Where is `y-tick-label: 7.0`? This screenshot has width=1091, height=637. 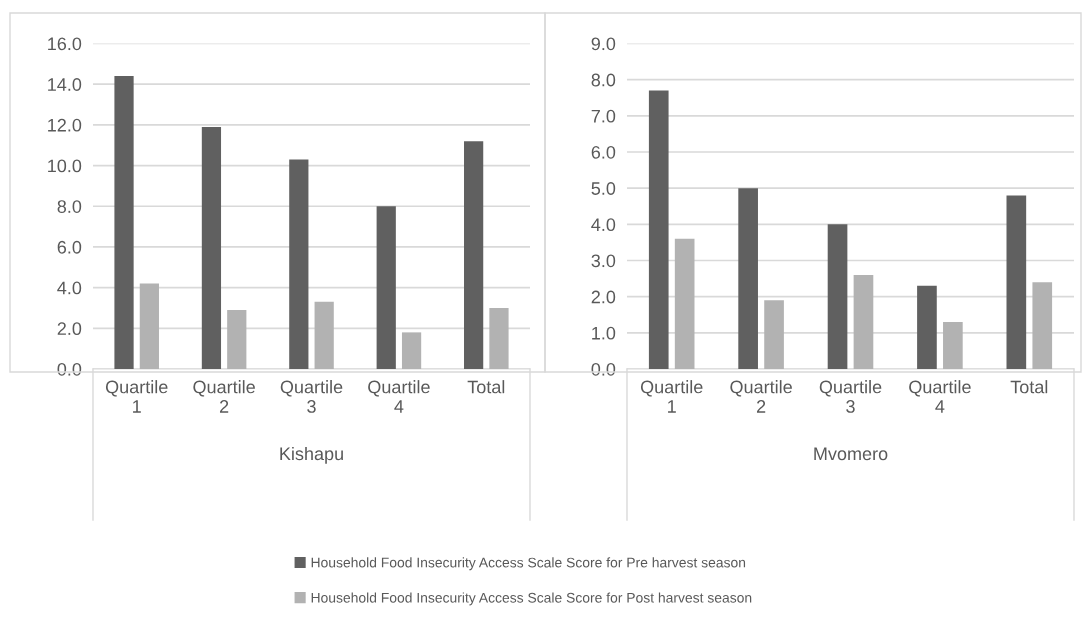 y-tick-label: 7.0 is located at coordinates (603, 116).